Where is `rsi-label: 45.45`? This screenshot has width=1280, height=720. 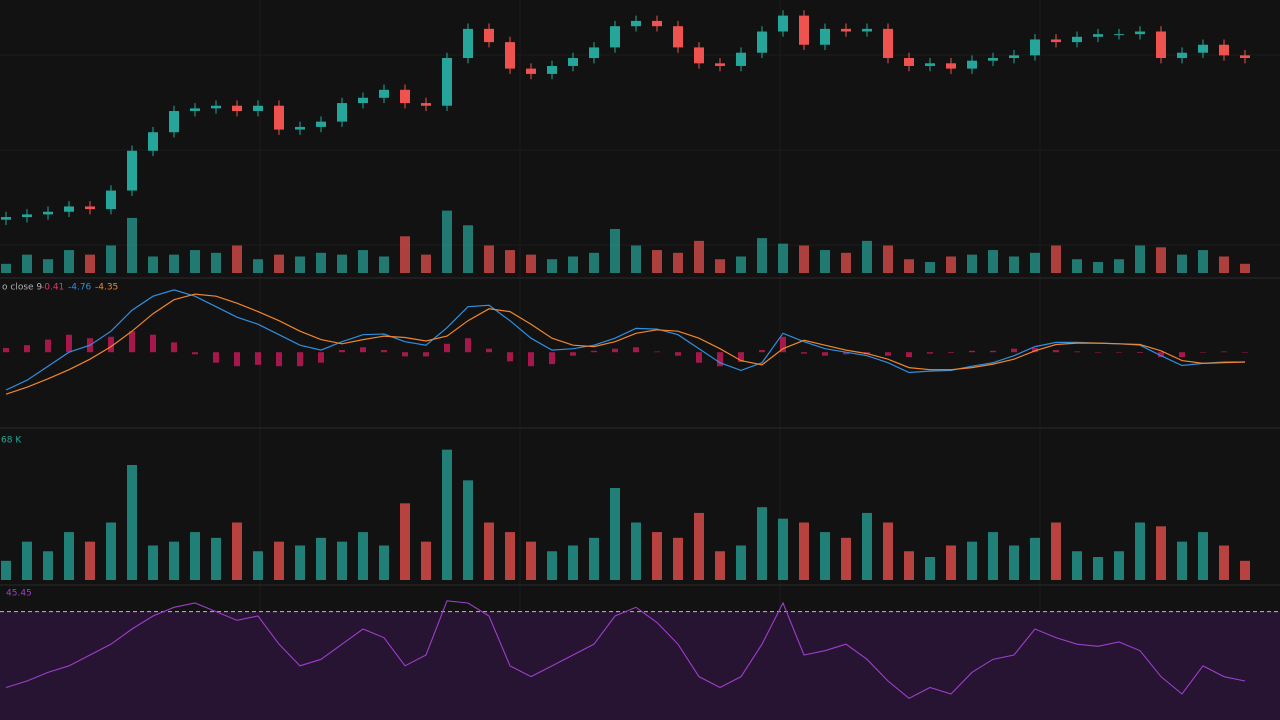 rsi-label: 45.45 is located at coordinates (19, 594).